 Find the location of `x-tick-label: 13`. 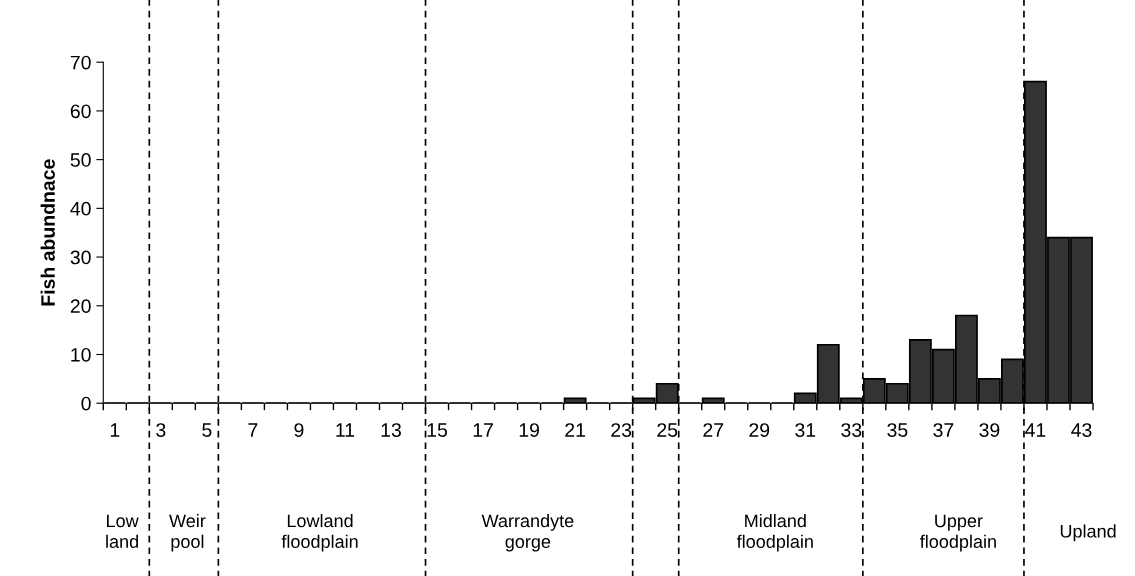

x-tick-label: 13 is located at coordinates (391, 430).